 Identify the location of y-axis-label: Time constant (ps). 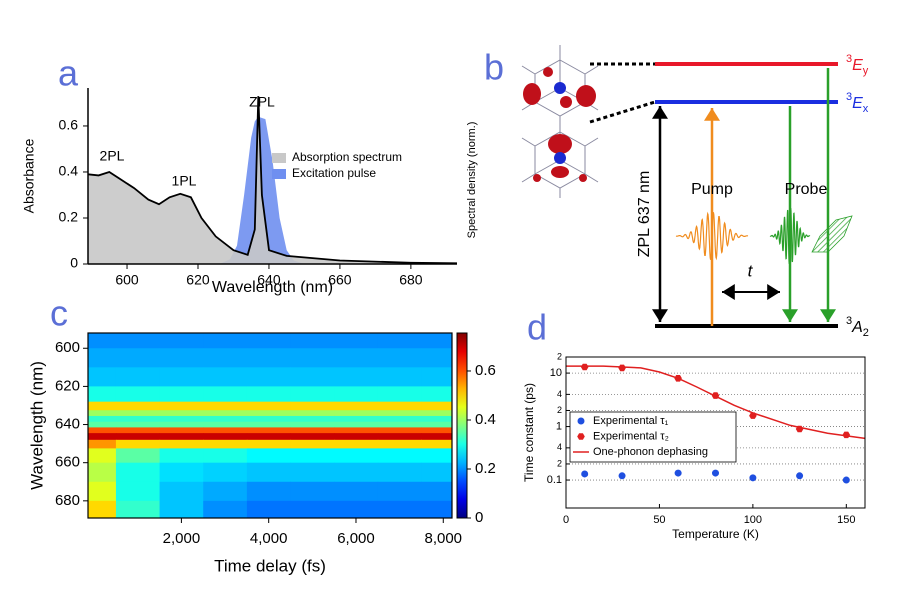
(529, 432).